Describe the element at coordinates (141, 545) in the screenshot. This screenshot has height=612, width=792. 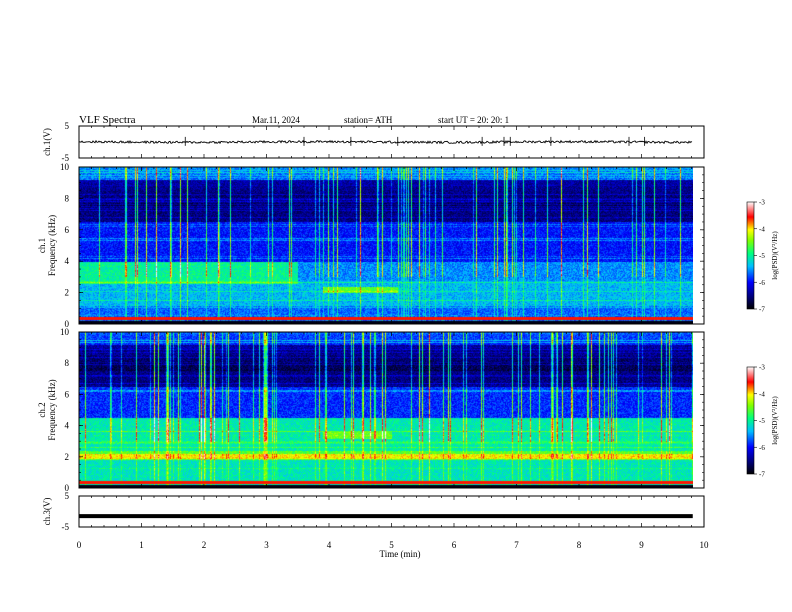
I see `x-tick-label: 1` at that location.